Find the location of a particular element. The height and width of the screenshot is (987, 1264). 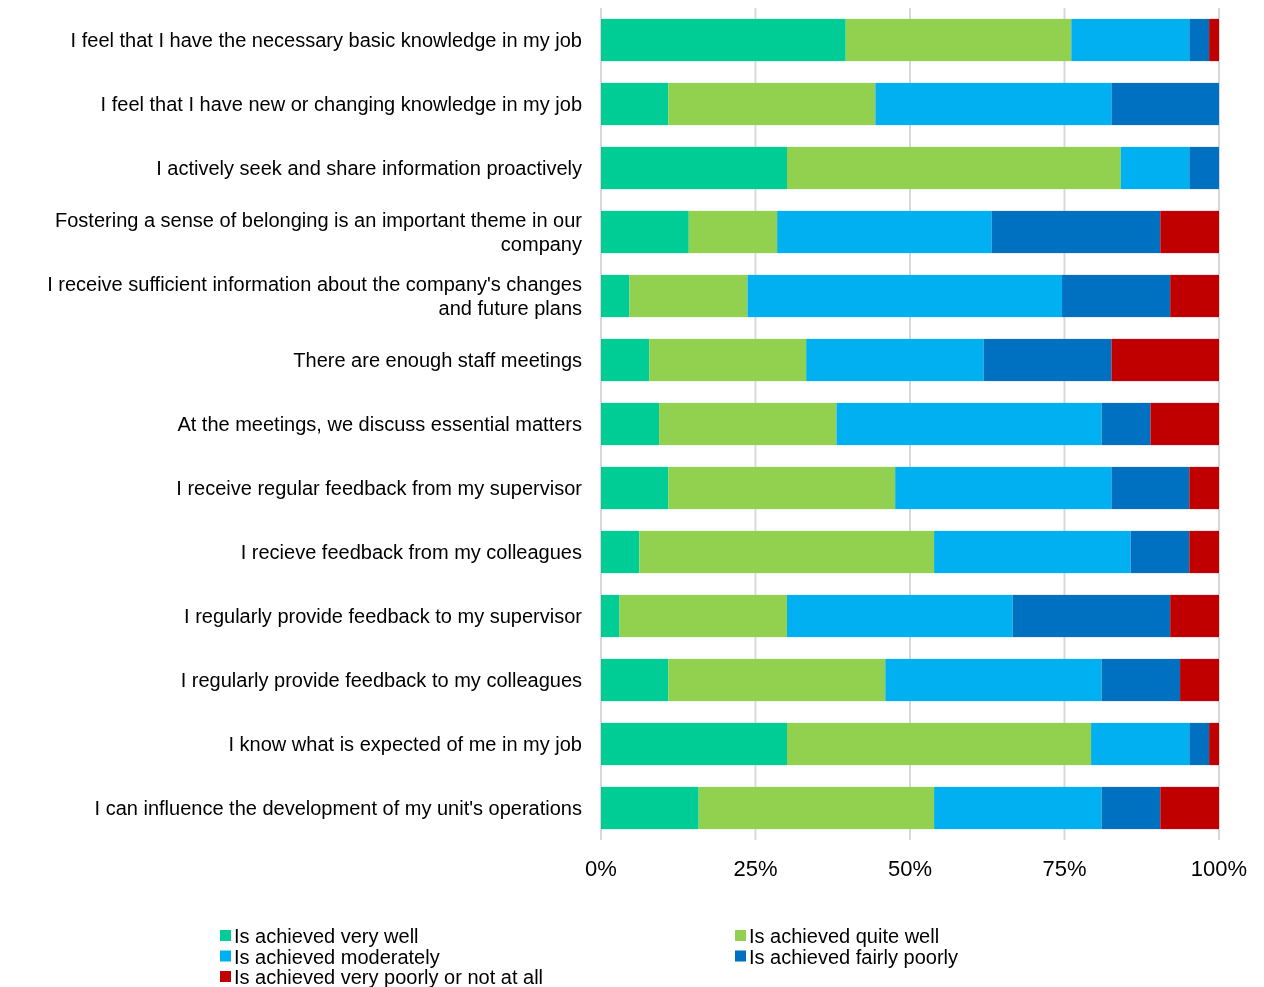

y-tick-label: I recieve feedback from my colleagues is located at coordinates (411, 552).